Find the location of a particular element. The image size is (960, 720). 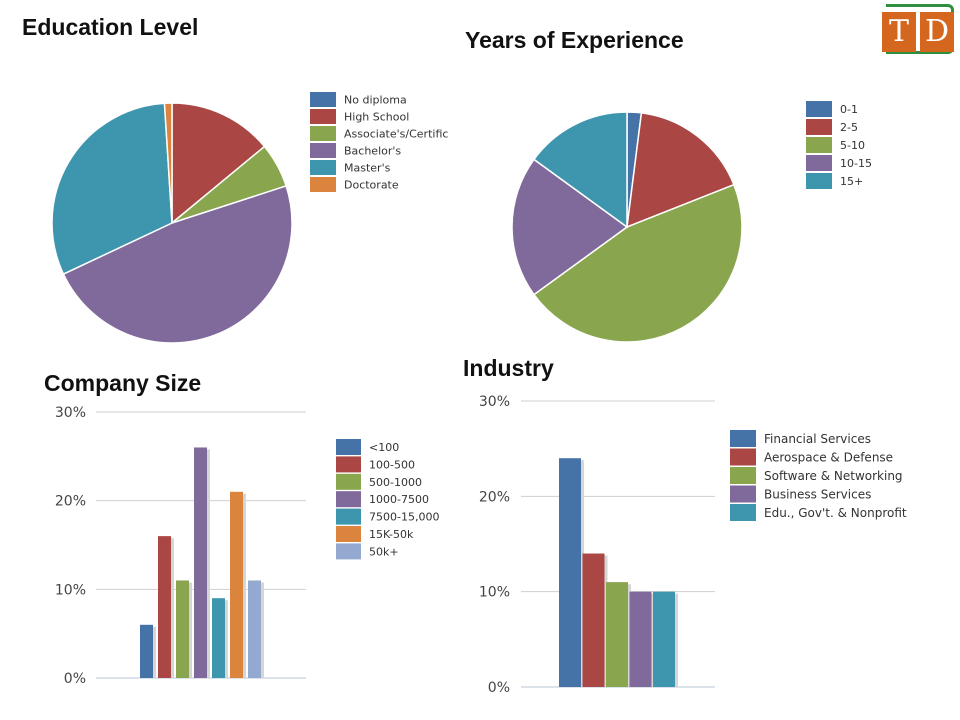

legend-swatch-business-services is located at coordinates (743, 494).